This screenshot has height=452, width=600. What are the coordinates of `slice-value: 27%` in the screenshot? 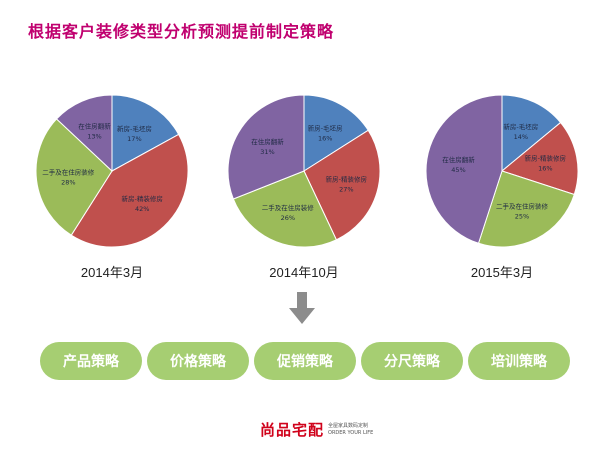 It's located at (346, 189).